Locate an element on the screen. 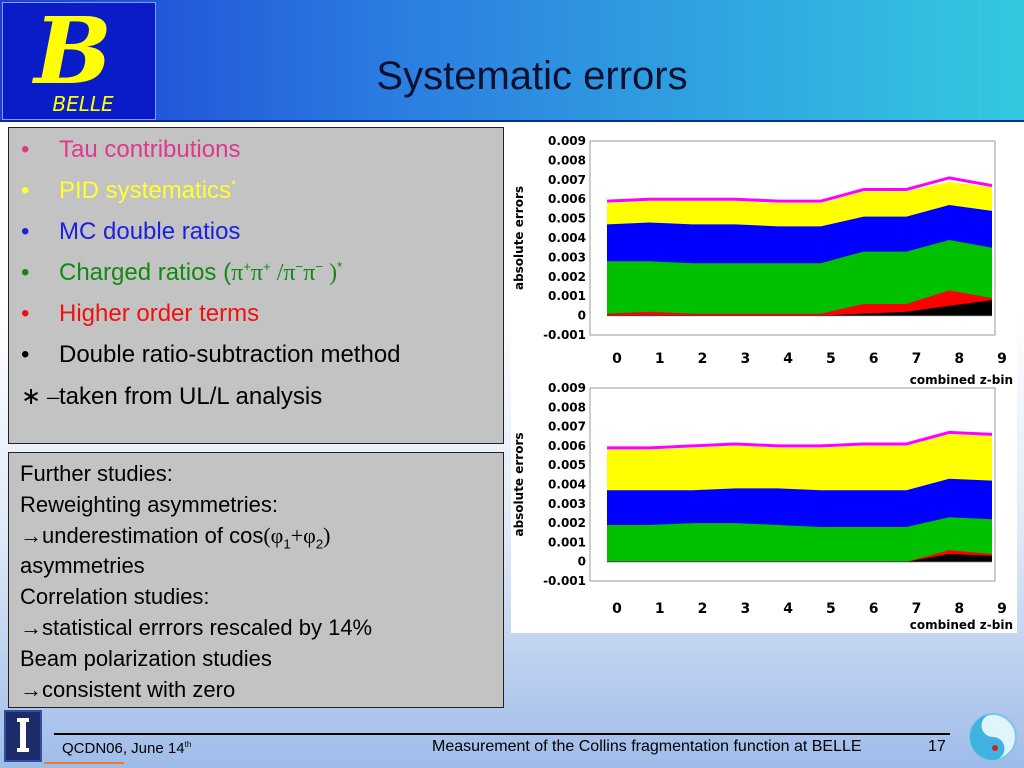 The width and height of the screenshot is (1024, 768). text-segment: Beam polarization studies is located at coordinates (146, 658).